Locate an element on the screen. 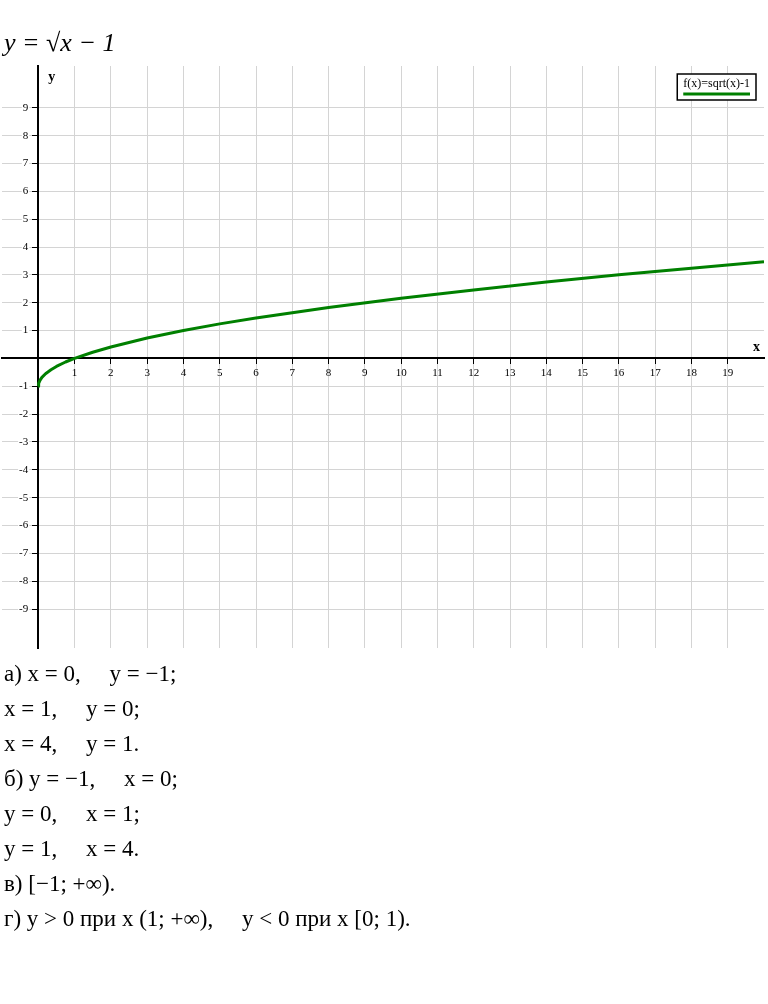  y-tick-label: 6 is located at coordinates (25, 190).